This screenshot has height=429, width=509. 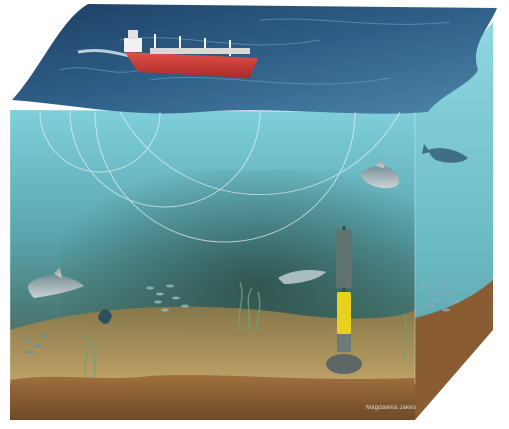 I want to click on surface-ripples, so click(x=255, y=51).